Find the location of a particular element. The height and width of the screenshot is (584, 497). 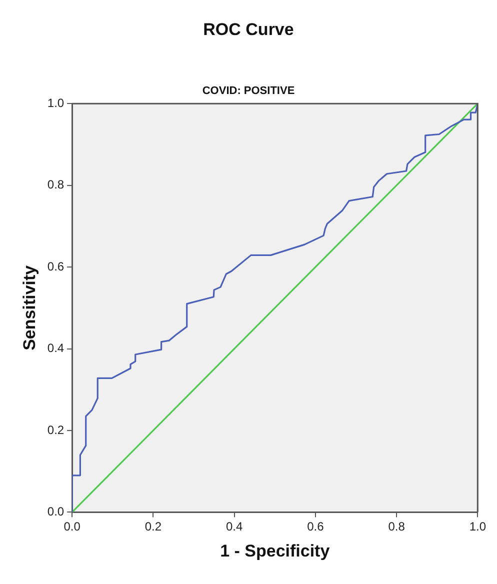

y-tick-label: 0.6 is located at coordinates (55, 266).